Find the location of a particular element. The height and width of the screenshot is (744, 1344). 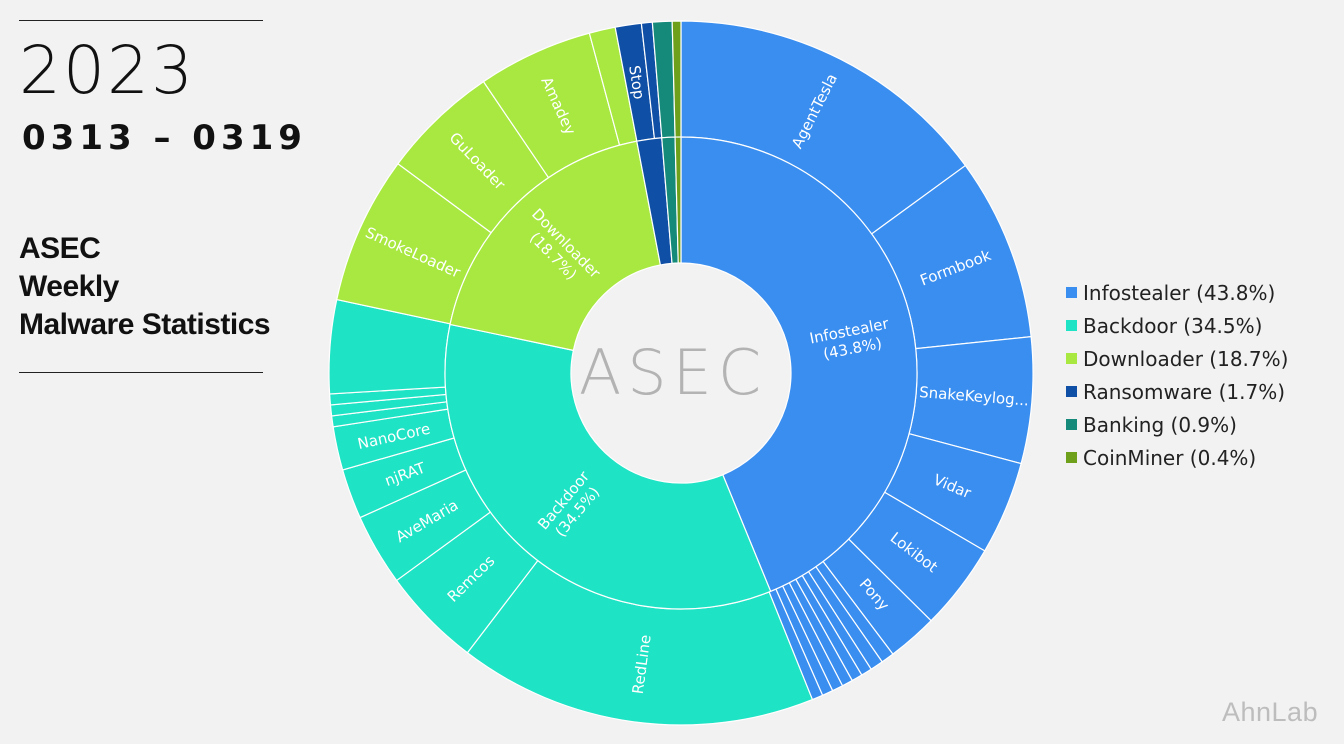

legend-item: Backdoor (34.5%) is located at coordinates (1177, 325).